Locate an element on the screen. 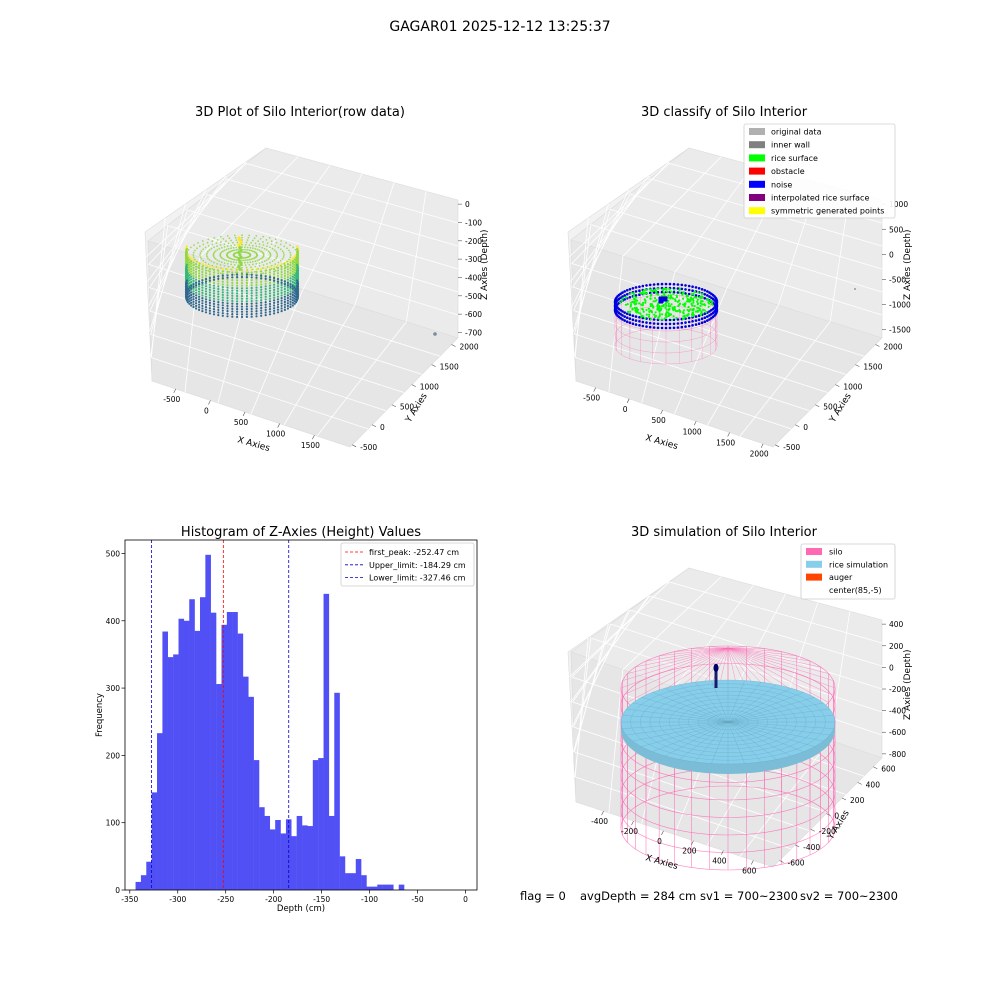  simulation-xtick-label: 600 is located at coordinates (749, 871).